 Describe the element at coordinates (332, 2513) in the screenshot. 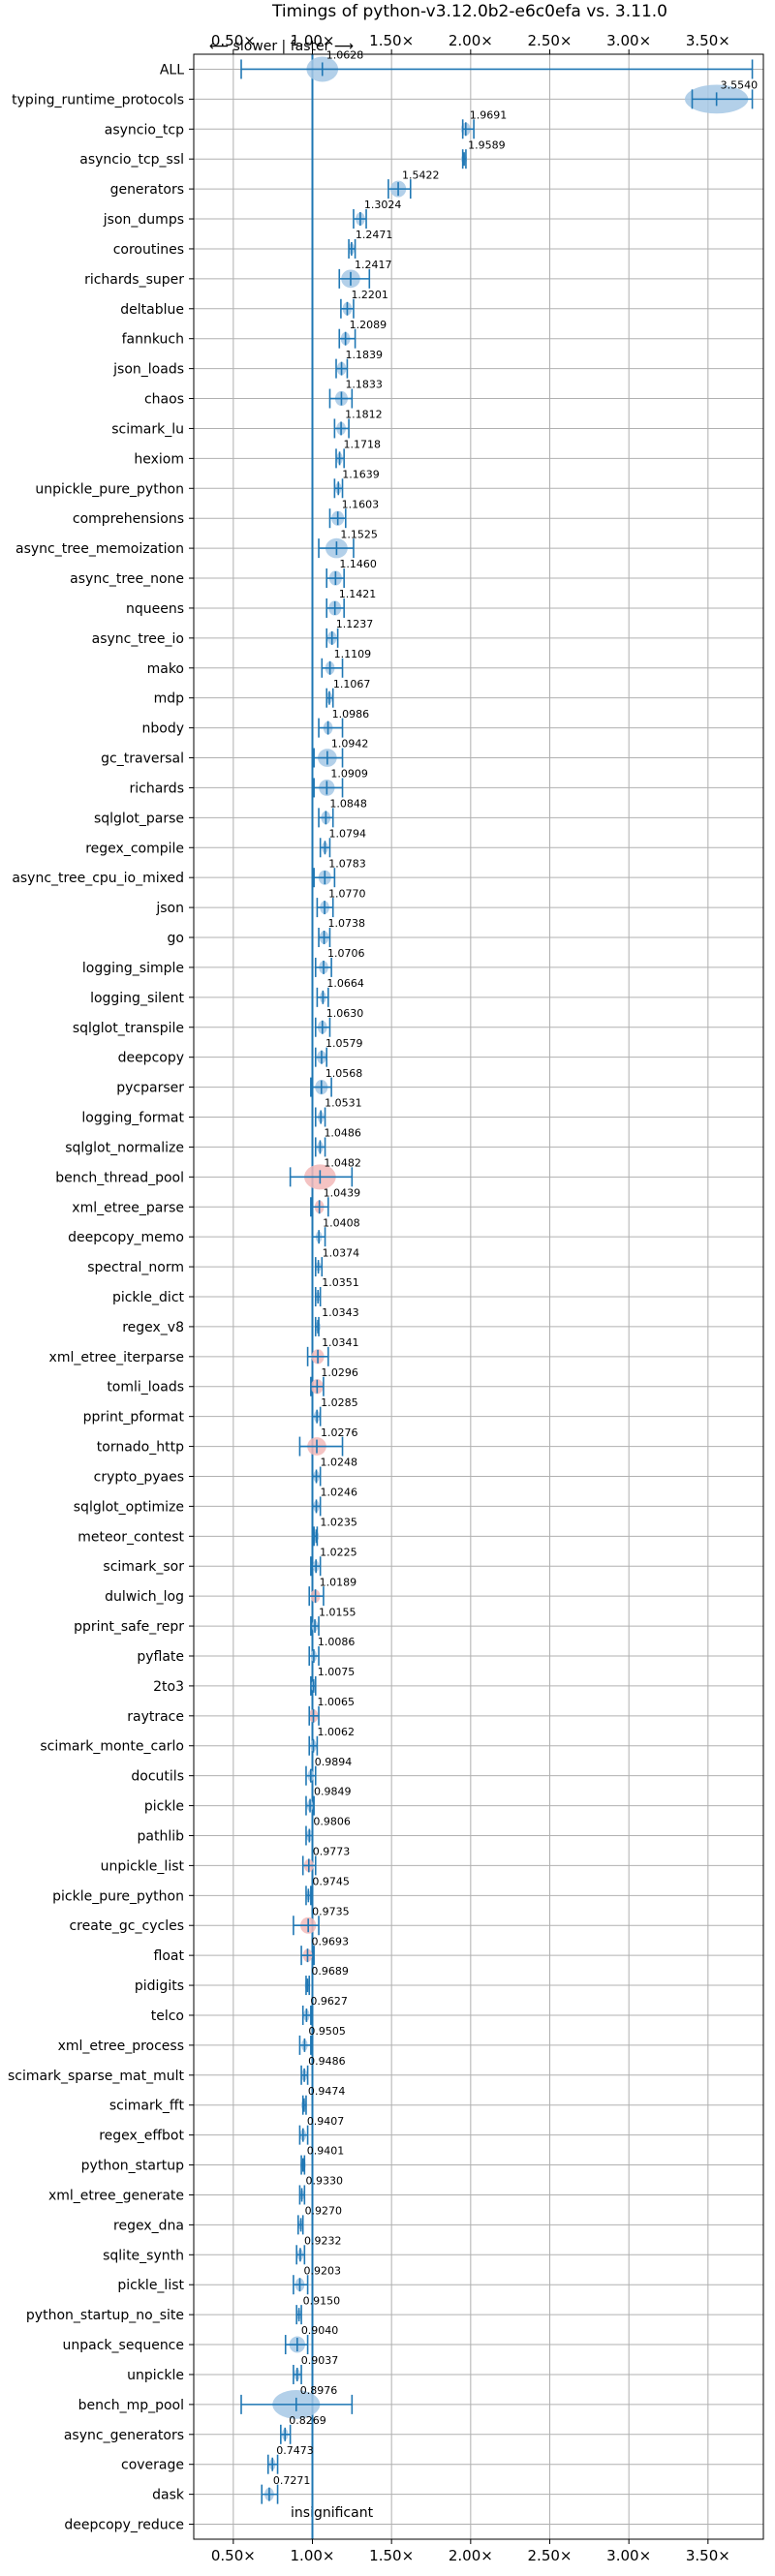

I see `insignificant-label: insignificant` at that location.